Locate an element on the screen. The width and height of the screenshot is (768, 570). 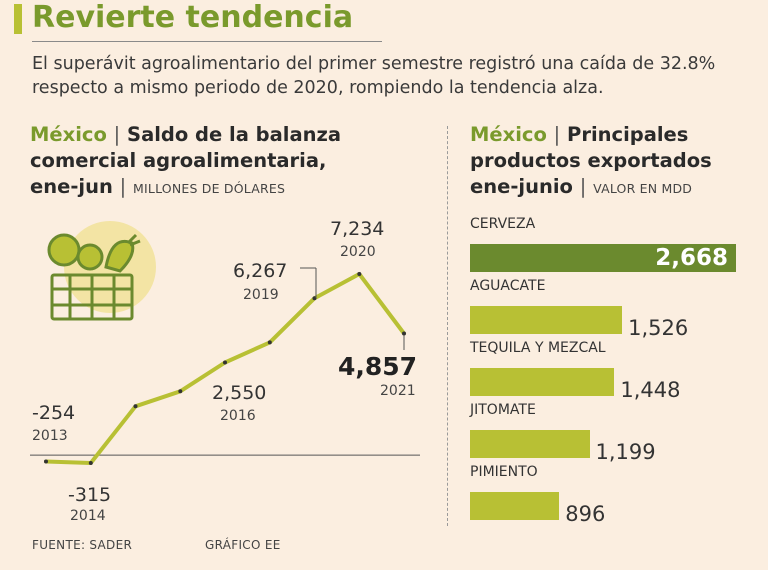
line-chart-heading-3: ene-jun is located at coordinates (71, 186).